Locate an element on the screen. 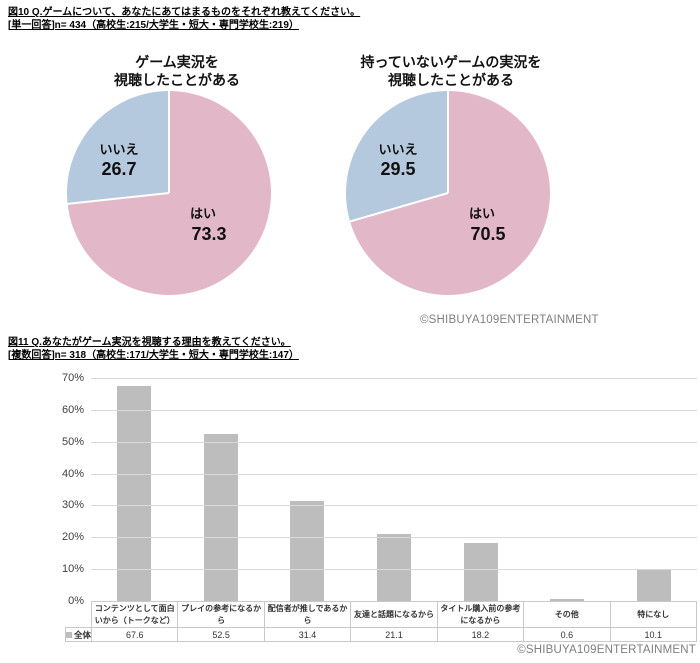 This screenshot has width=700, height=663. figure11-heading-line2: [複数回答]n= 318（高校生:171/大学生・短大・専門学校生:147） is located at coordinates (153, 355).